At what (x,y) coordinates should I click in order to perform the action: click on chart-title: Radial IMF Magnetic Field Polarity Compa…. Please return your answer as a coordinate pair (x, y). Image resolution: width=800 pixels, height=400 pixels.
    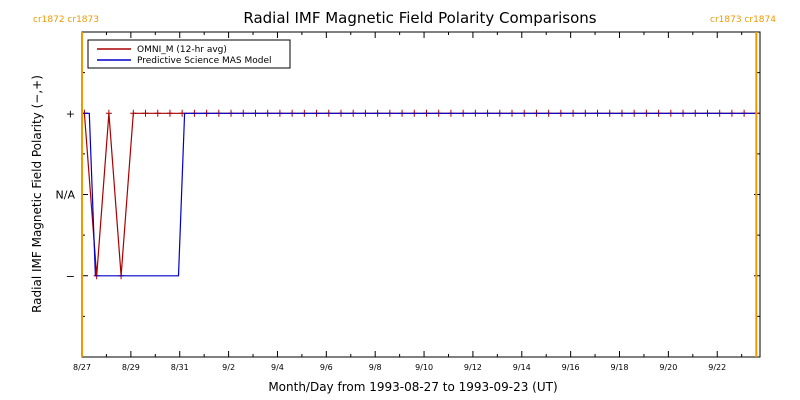
    Looking at the image, I should click on (419, 18).